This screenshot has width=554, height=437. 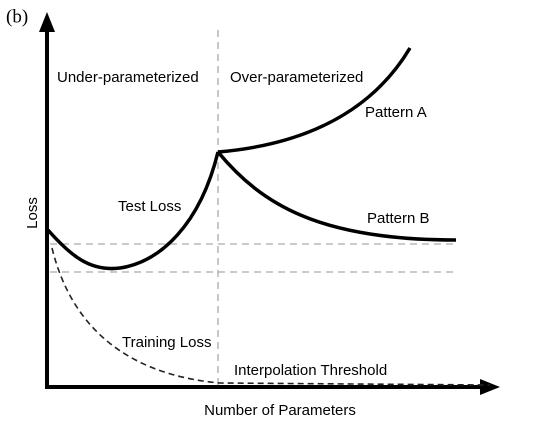 What do you see at coordinates (128, 77) in the screenshot?
I see `region-label: Under-parameterized` at bounding box center [128, 77].